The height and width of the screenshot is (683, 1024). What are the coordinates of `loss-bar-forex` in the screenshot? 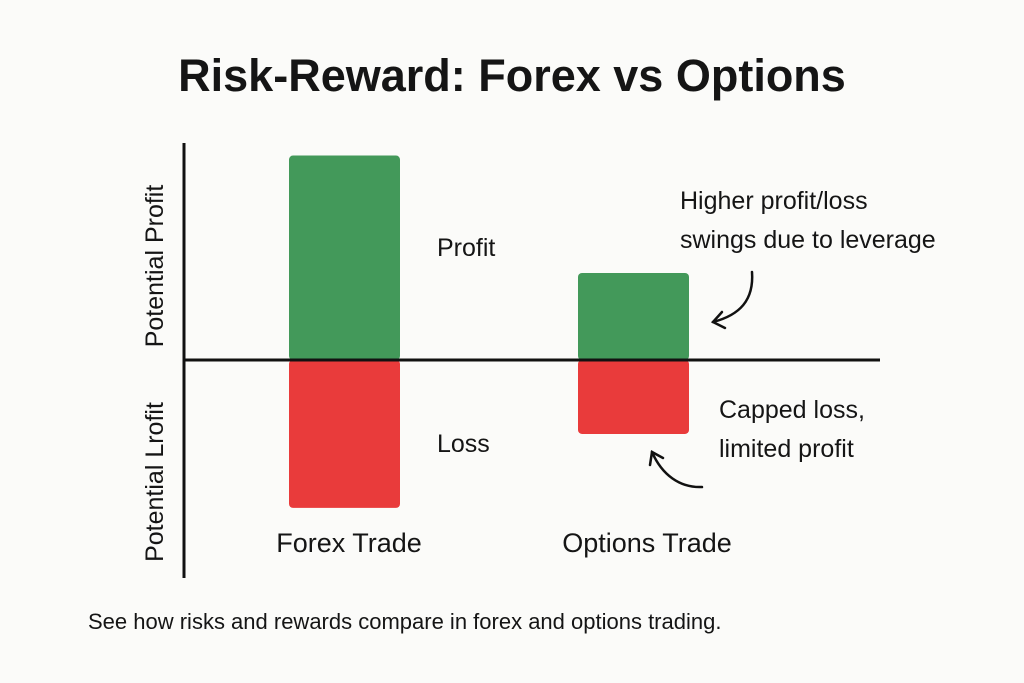 It's located at (344, 434).